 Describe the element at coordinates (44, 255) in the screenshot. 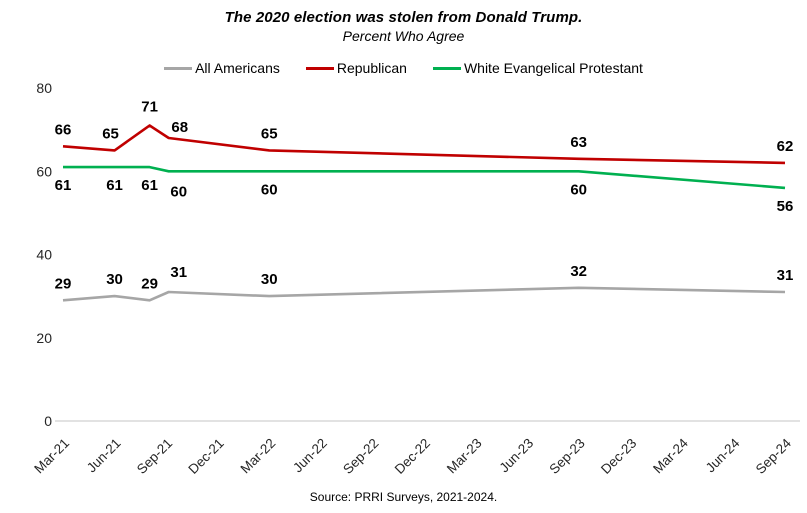

I see `y-axis-label: 40` at that location.